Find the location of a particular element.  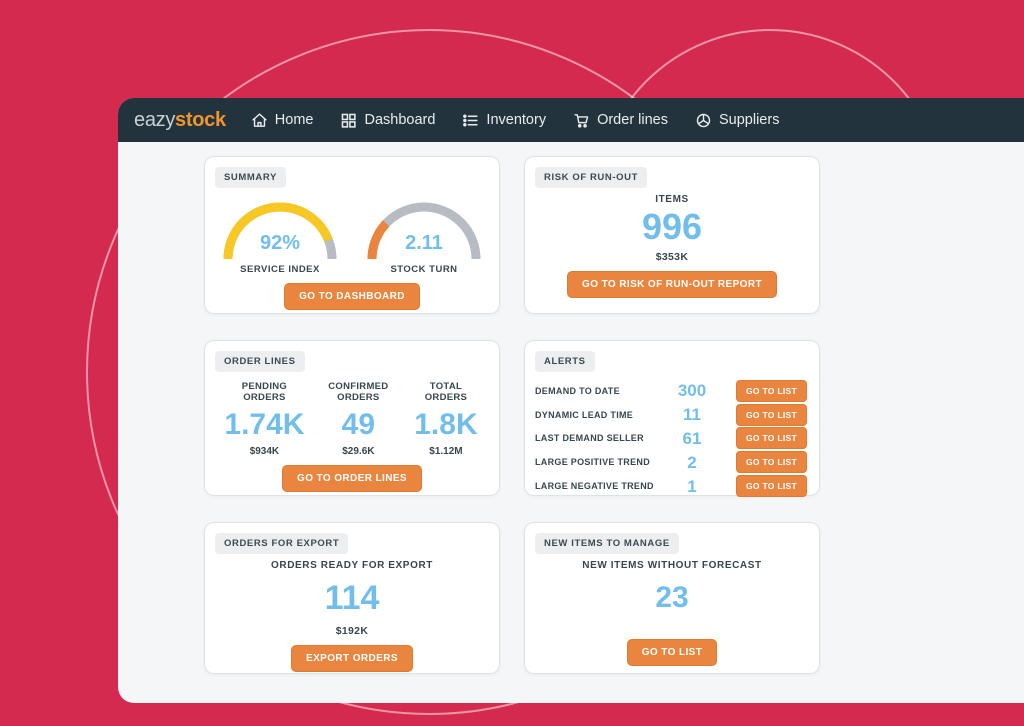

metric-sub-value: $29.6K is located at coordinates (358, 451).